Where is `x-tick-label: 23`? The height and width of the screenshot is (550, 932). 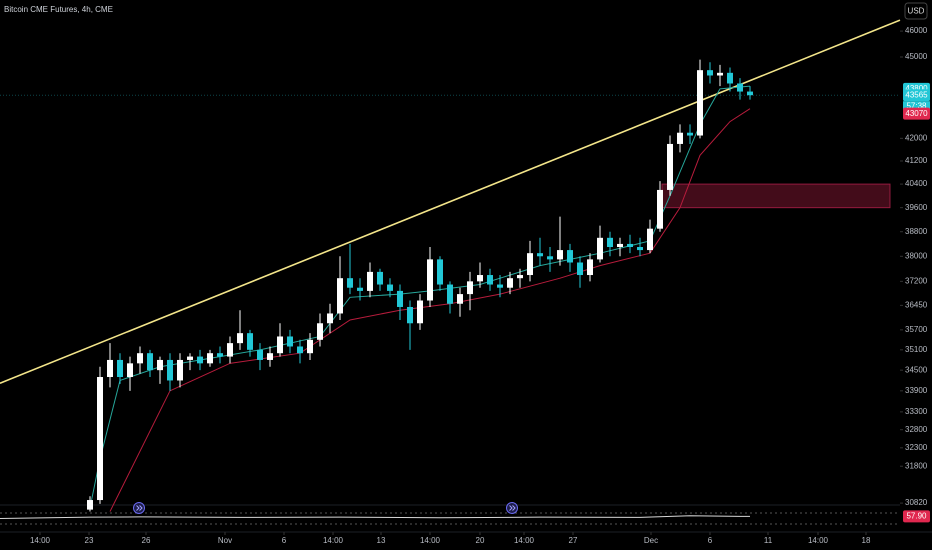
x-tick-label: 23 is located at coordinates (89, 540).